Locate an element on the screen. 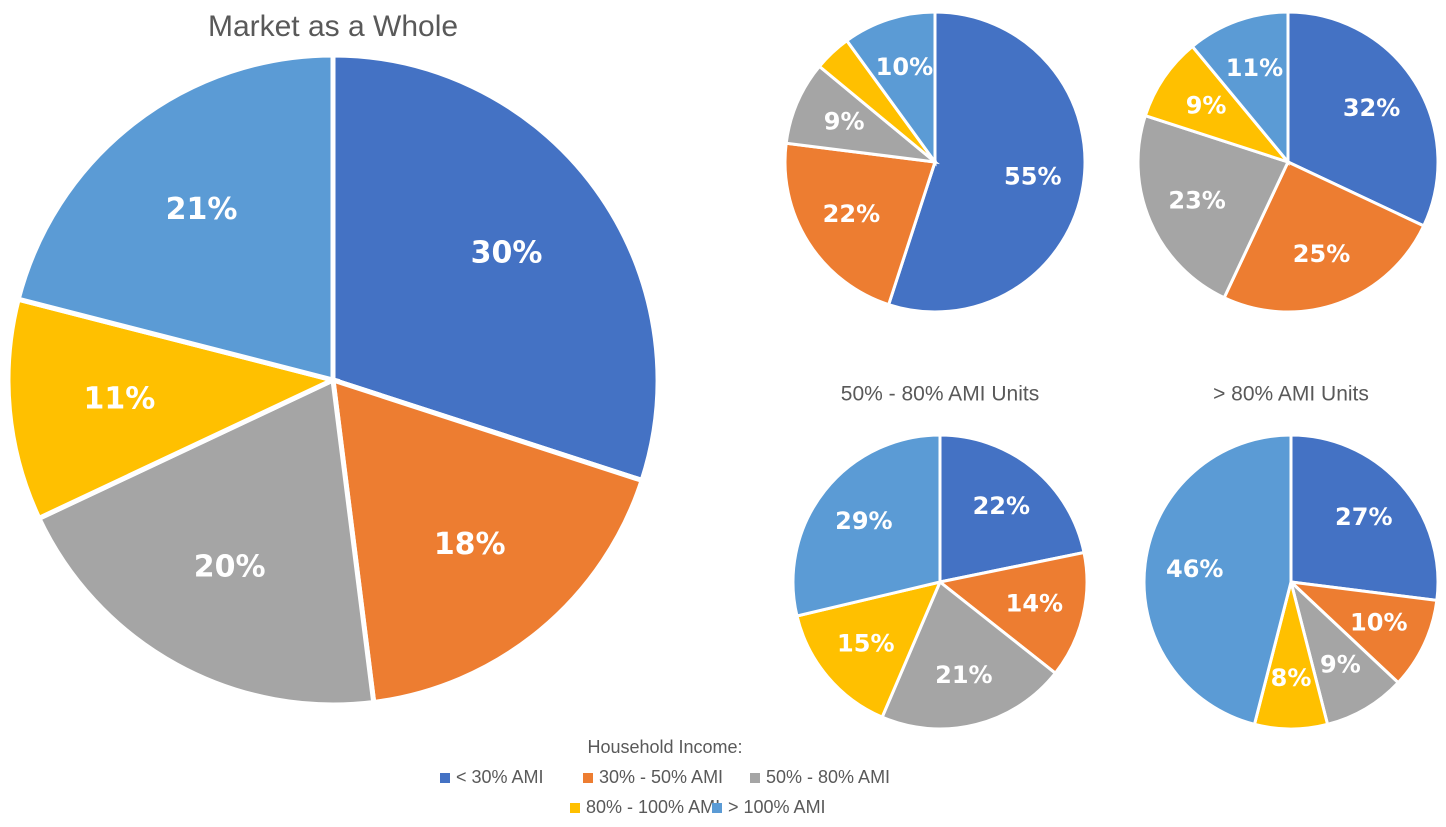 Image resolution: width=1446 pixels, height=827 pixels. data-label: 23% is located at coordinates (1196, 200).